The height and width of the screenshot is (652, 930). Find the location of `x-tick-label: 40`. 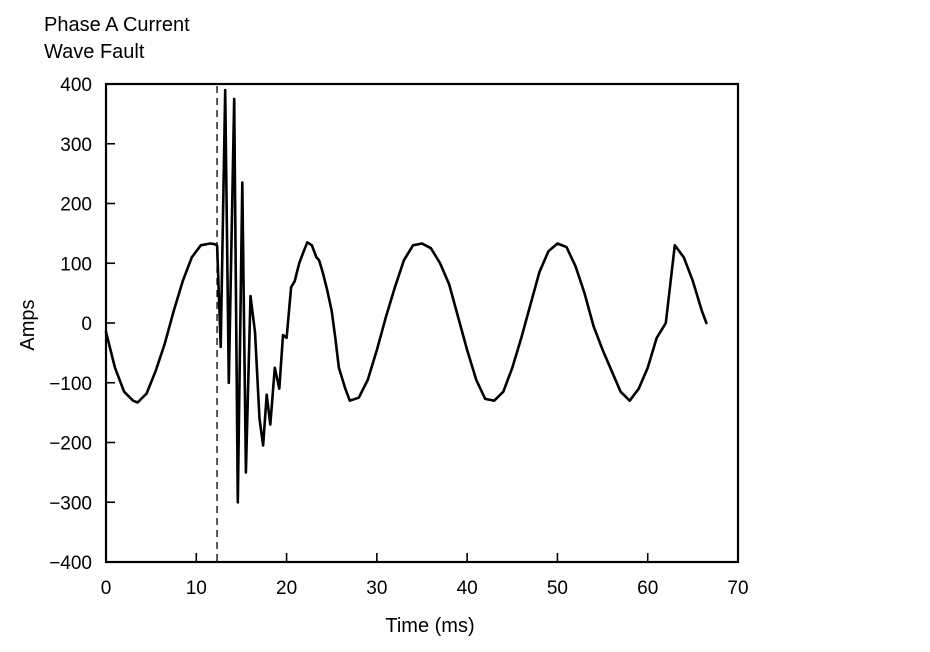

x-tick-label: 40 is located at coordinates (467, 588).